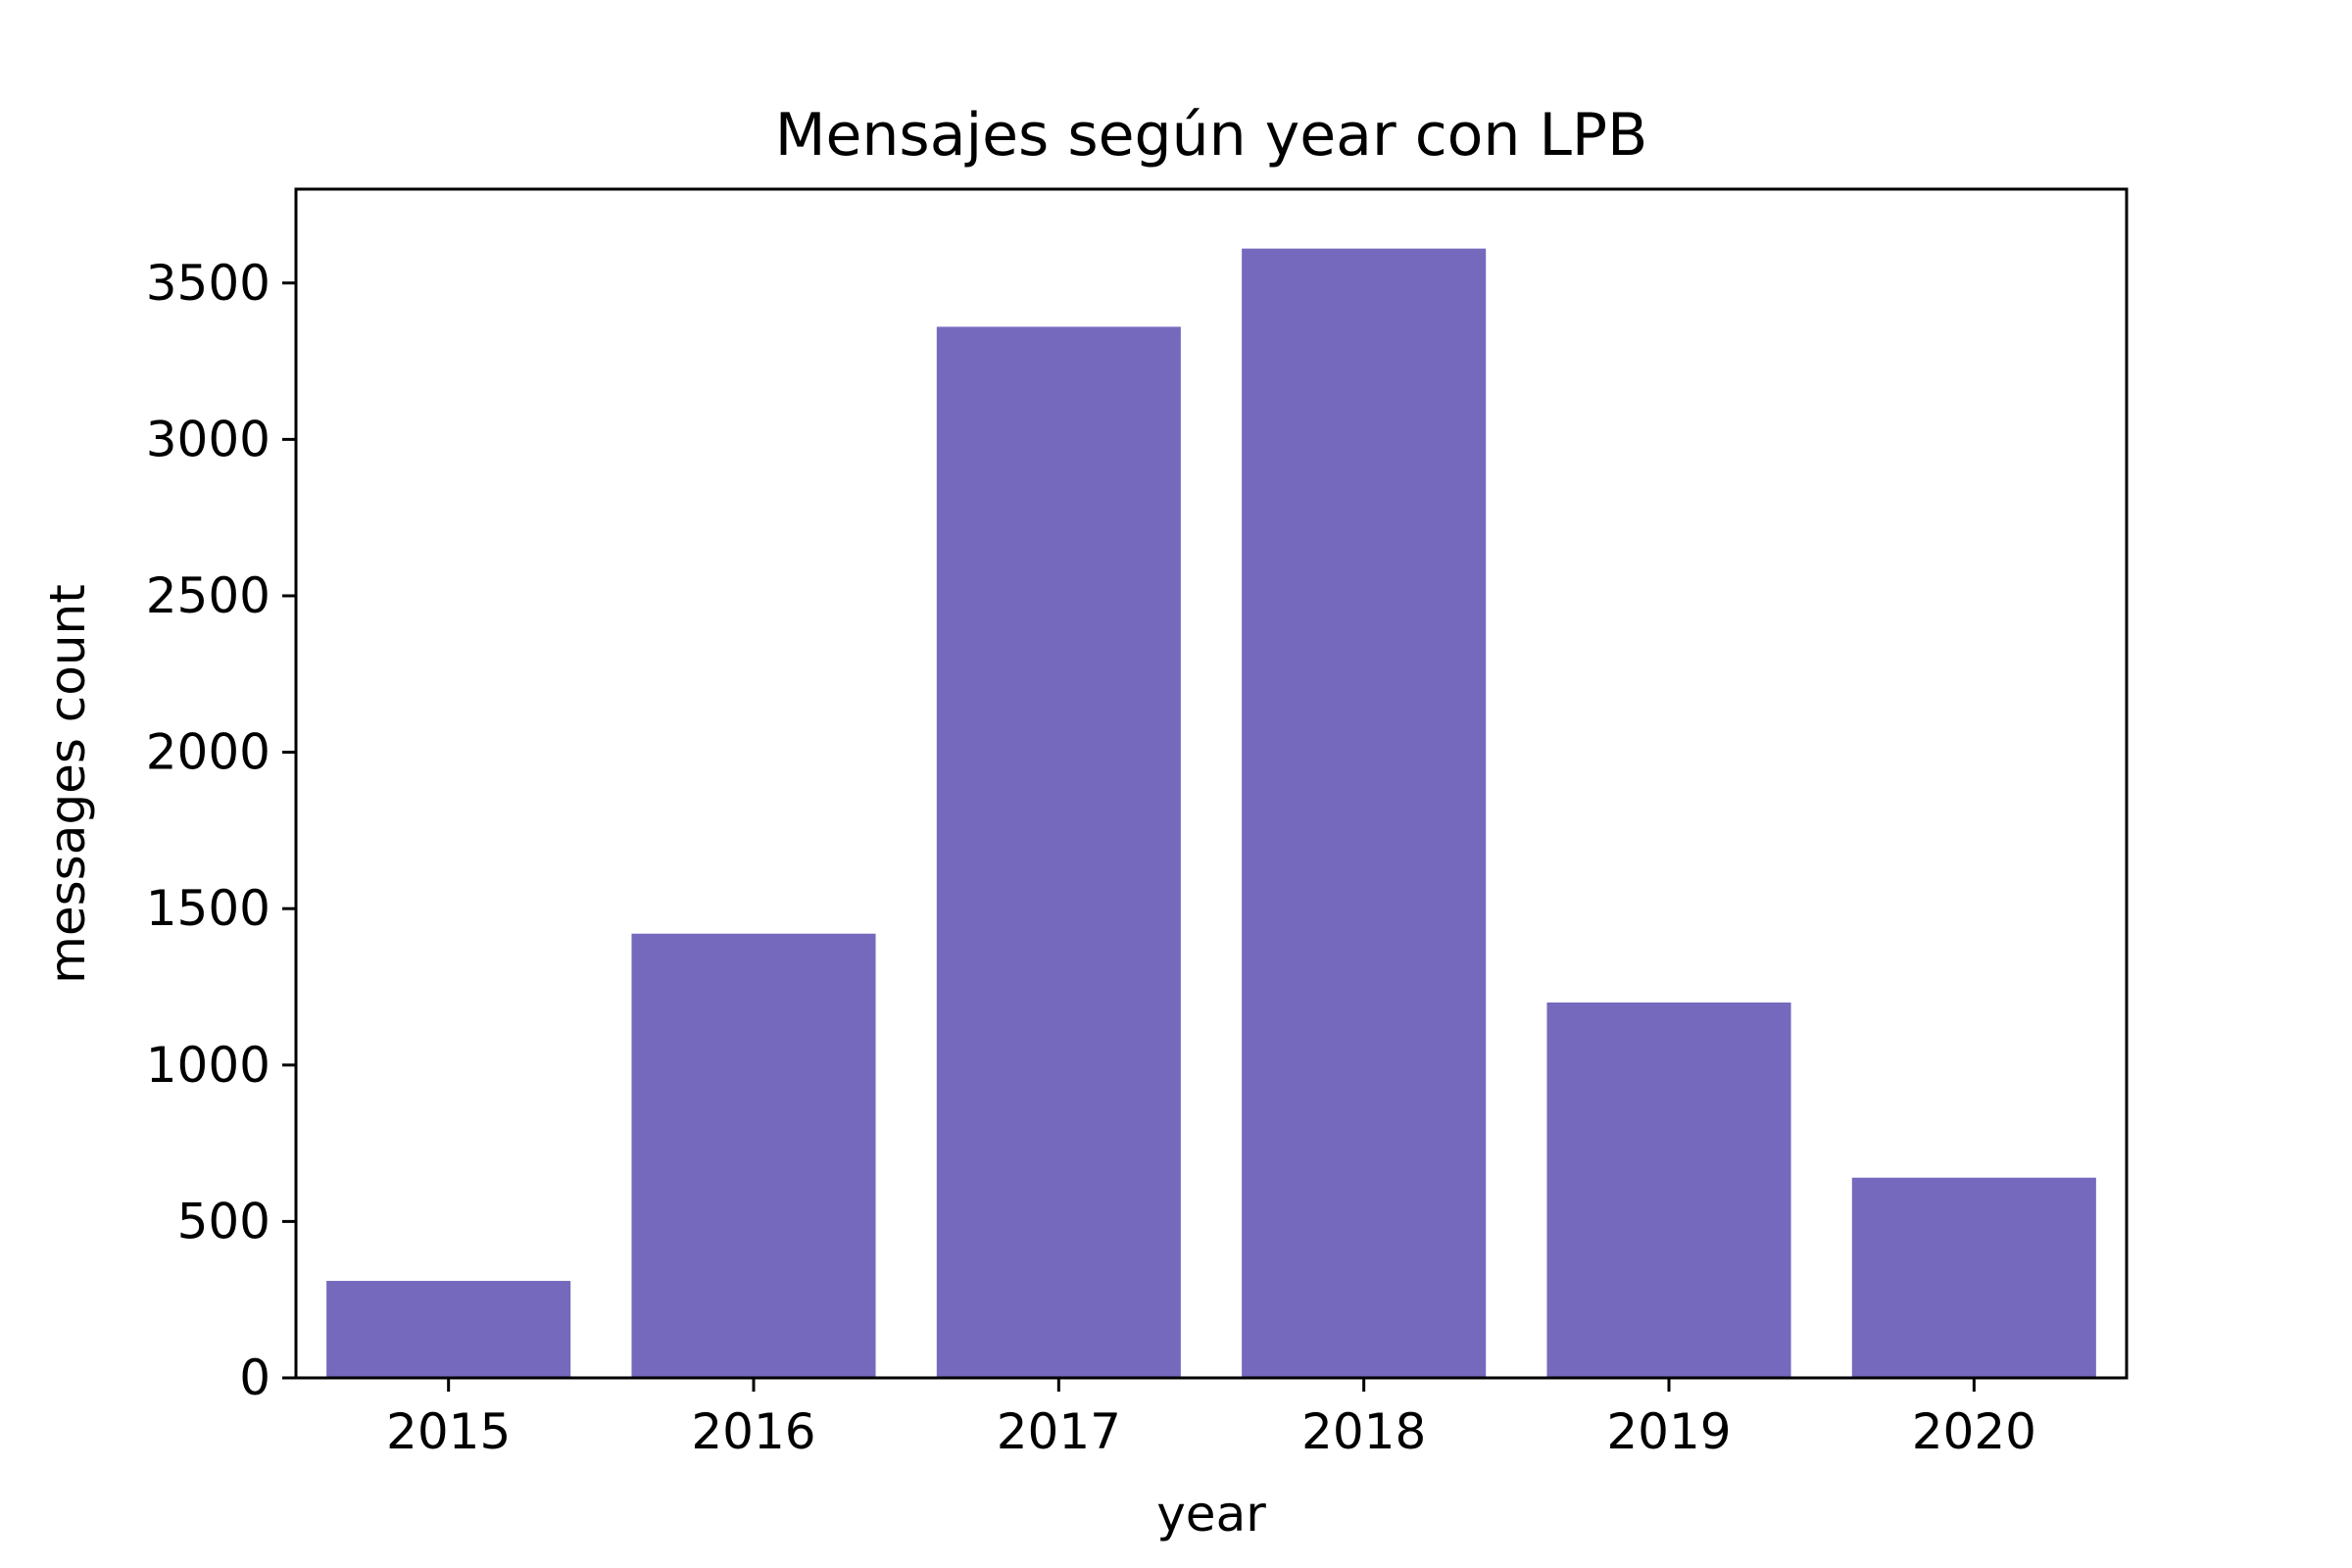 The width and height of the screenshot is (2352, 1568). I want to click on bar-2018, so click(1364, 813).